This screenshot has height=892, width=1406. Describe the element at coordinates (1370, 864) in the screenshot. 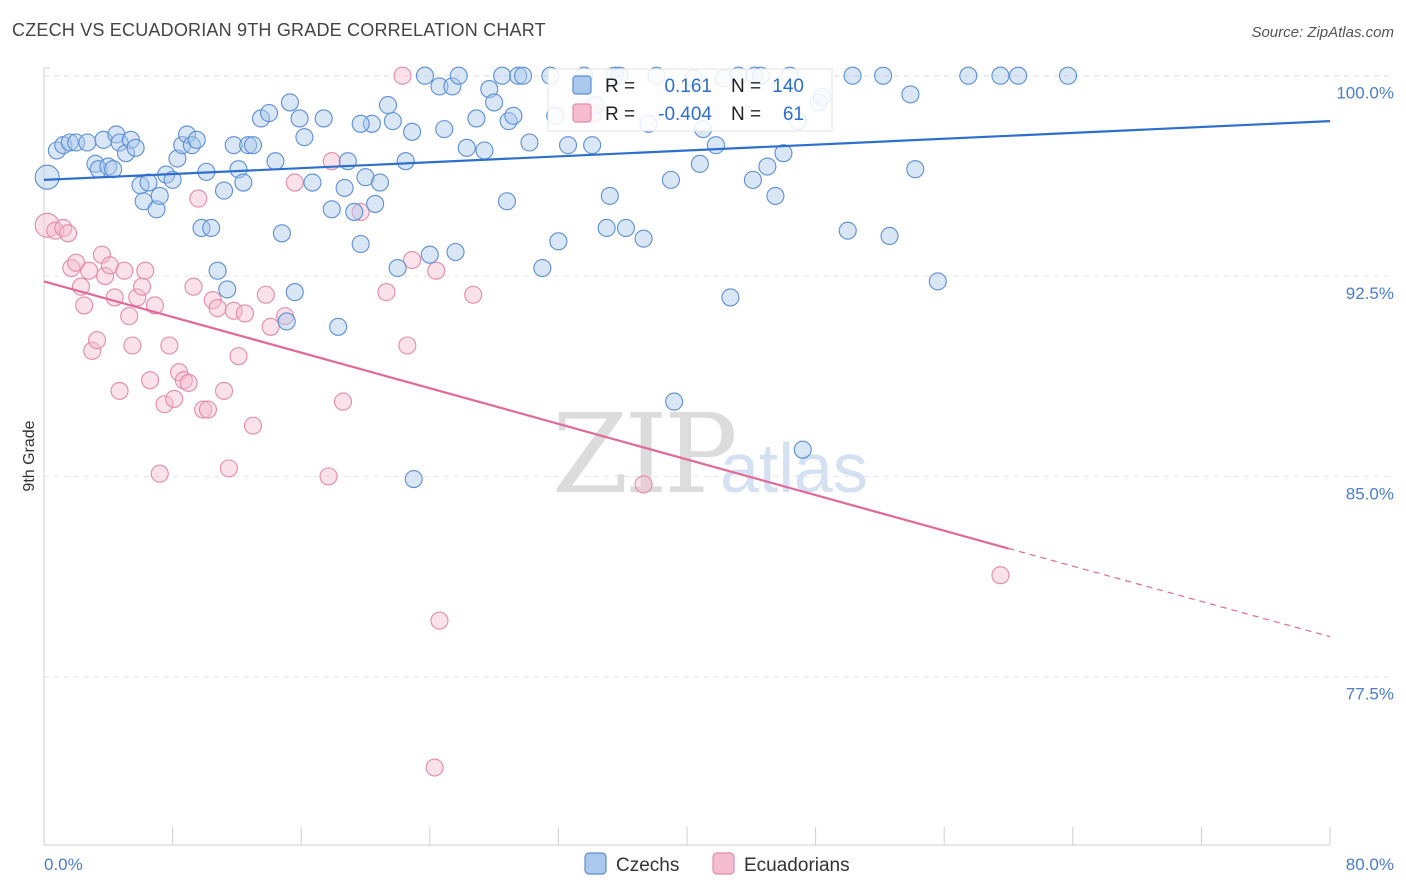

I see `x-tick-label-max: 80.0%` at that location.